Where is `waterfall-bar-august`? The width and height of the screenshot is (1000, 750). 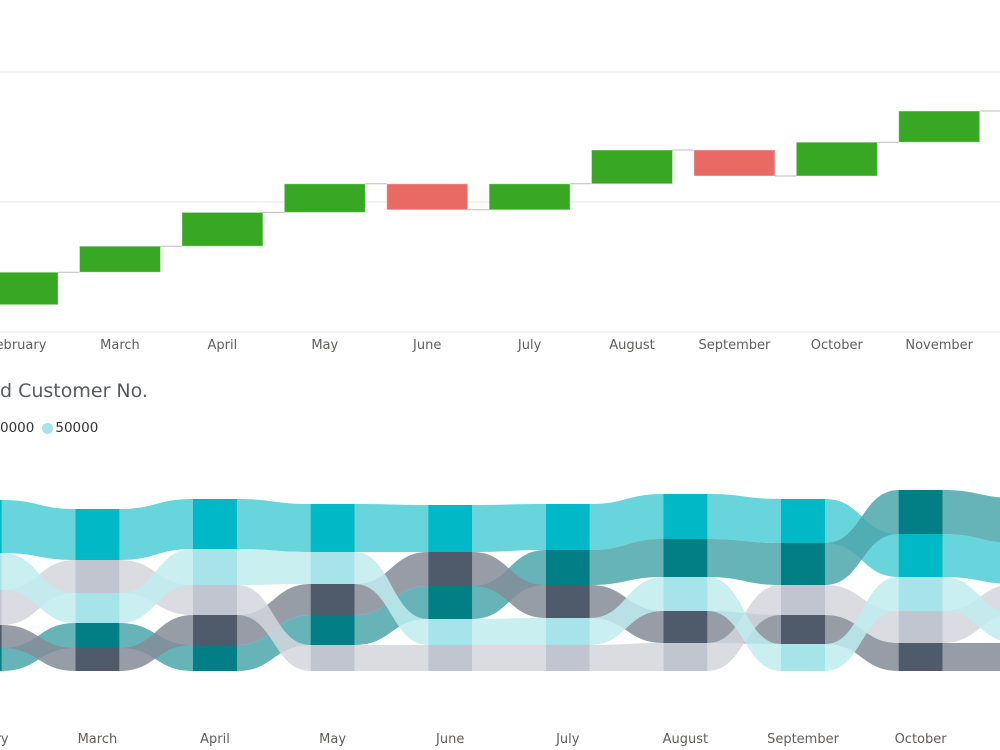
waterfall-bar-august is located at coordinates (632, 167).